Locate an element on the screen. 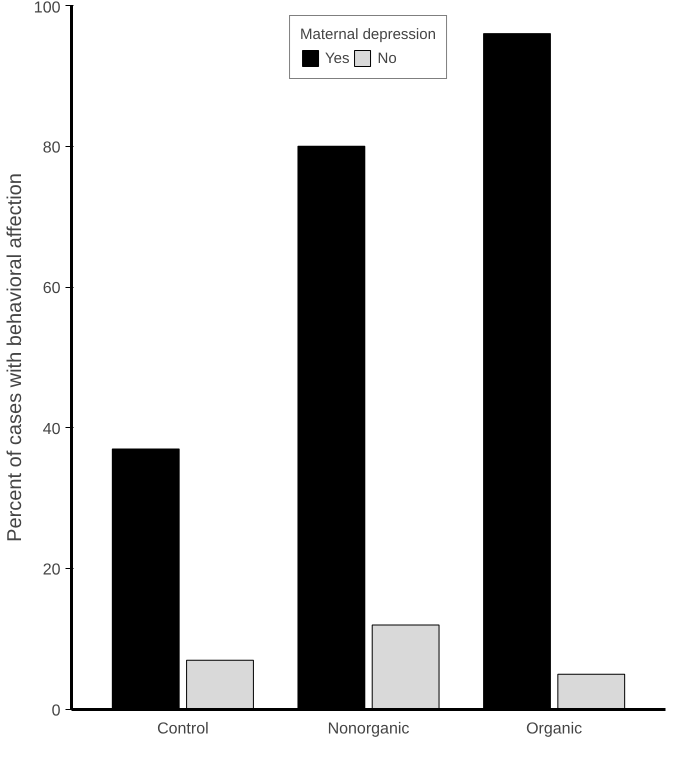 The height and width of the screenshot is (758, 682). y-axis-title: Percent of cases with behavioral affection is located at coordinates (15, 357).